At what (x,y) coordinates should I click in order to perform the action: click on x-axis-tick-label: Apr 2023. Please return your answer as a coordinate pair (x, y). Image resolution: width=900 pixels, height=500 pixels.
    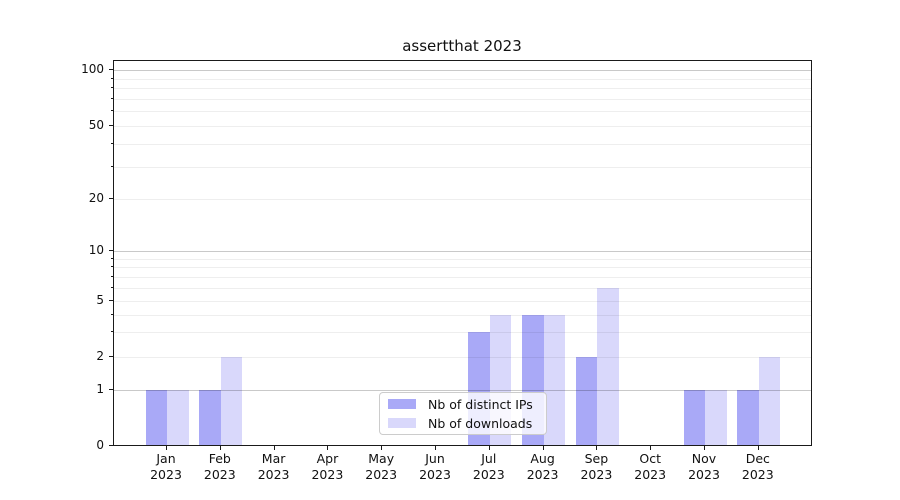
    Looking at the image, I should click on (327, 466).